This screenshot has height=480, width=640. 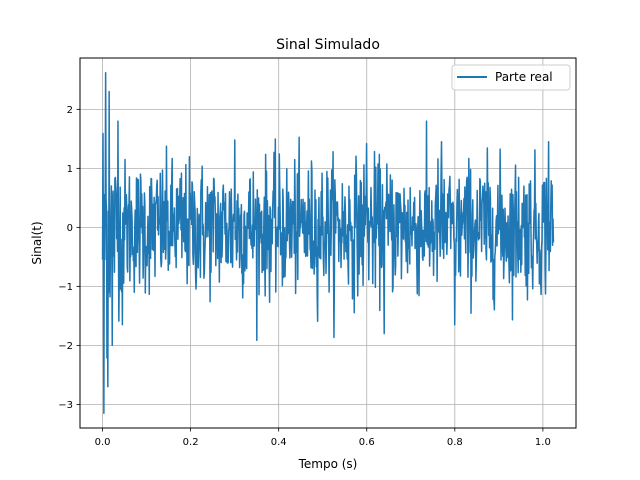 What do you see at coordinates (279, 442) in the screenshot?
I see `x-tick-label: 0.4` at bounding box center [279, 442].